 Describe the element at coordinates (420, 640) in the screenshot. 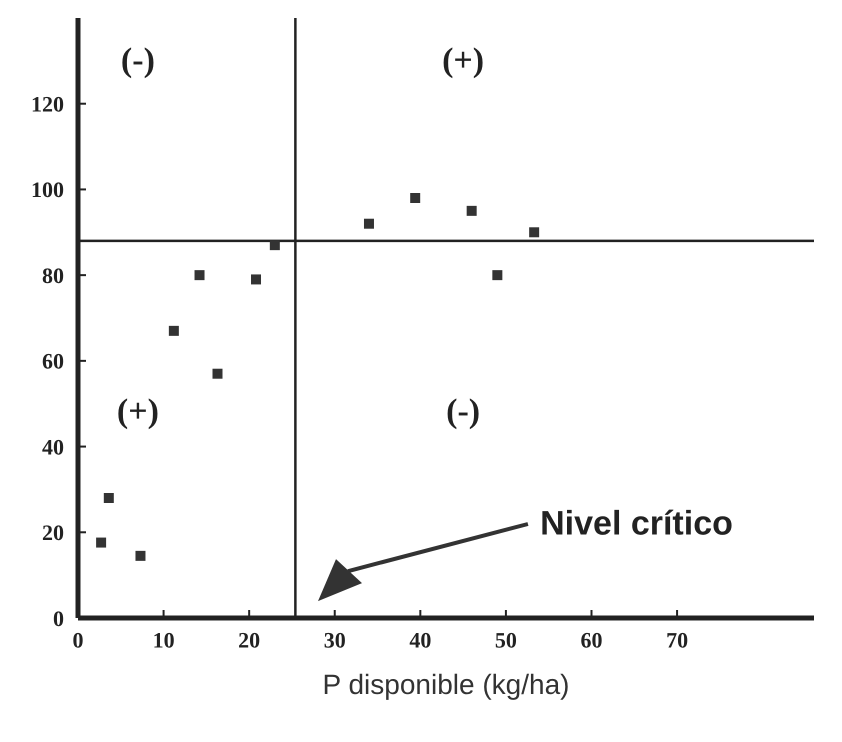

I see `x-tick-label: 40` at that location.